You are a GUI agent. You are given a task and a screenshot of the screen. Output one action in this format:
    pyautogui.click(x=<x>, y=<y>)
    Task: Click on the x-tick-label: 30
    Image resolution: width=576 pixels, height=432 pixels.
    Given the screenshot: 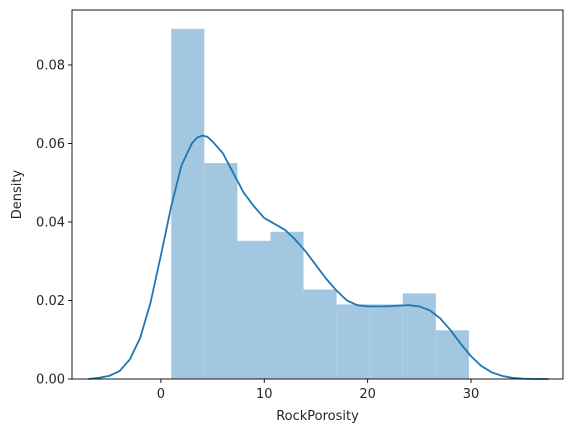 What is the action you would take?
    pyautogui.click(x=471, y=394)
    